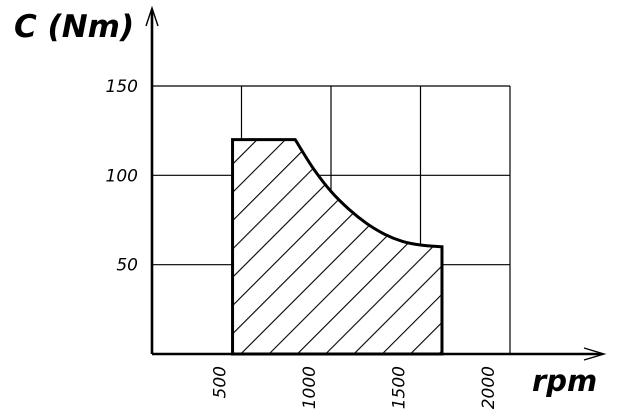  Describe the element at coordinates (221, 382) in the screenshot. I see `x-tick-label: 500` at that location.